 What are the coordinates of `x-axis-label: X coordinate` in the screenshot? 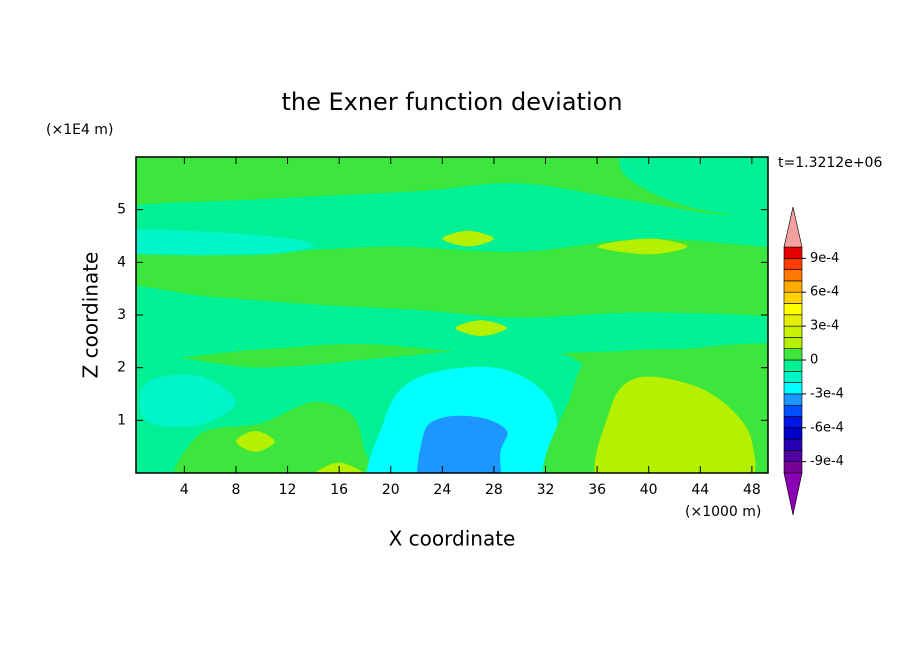 It's located at (452, 539).